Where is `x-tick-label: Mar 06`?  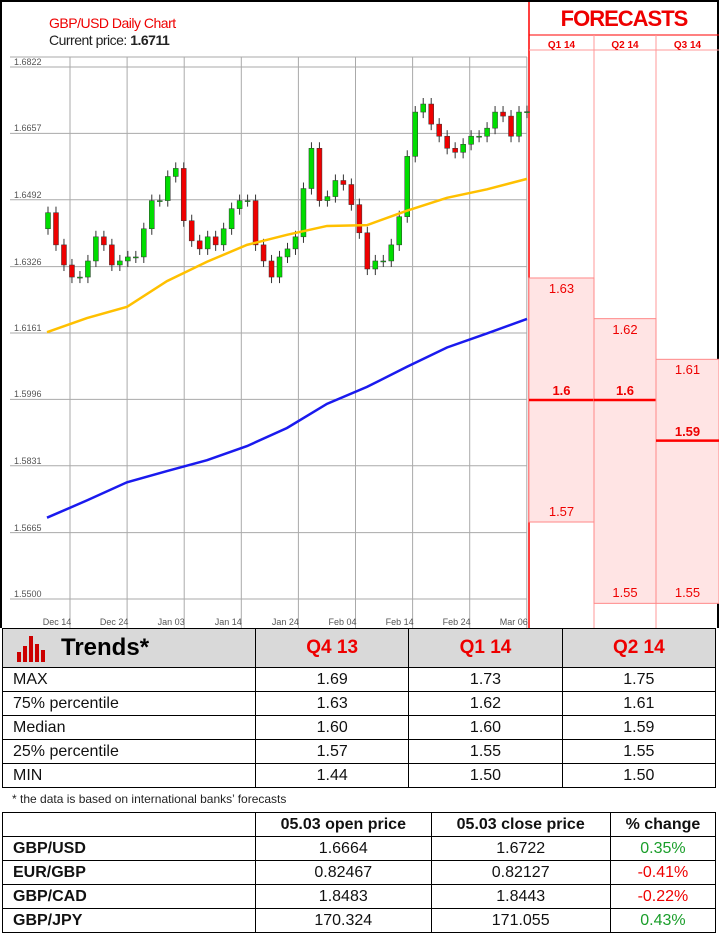 x-tick-label: Mar 06 is located at coordinates (513, 622).